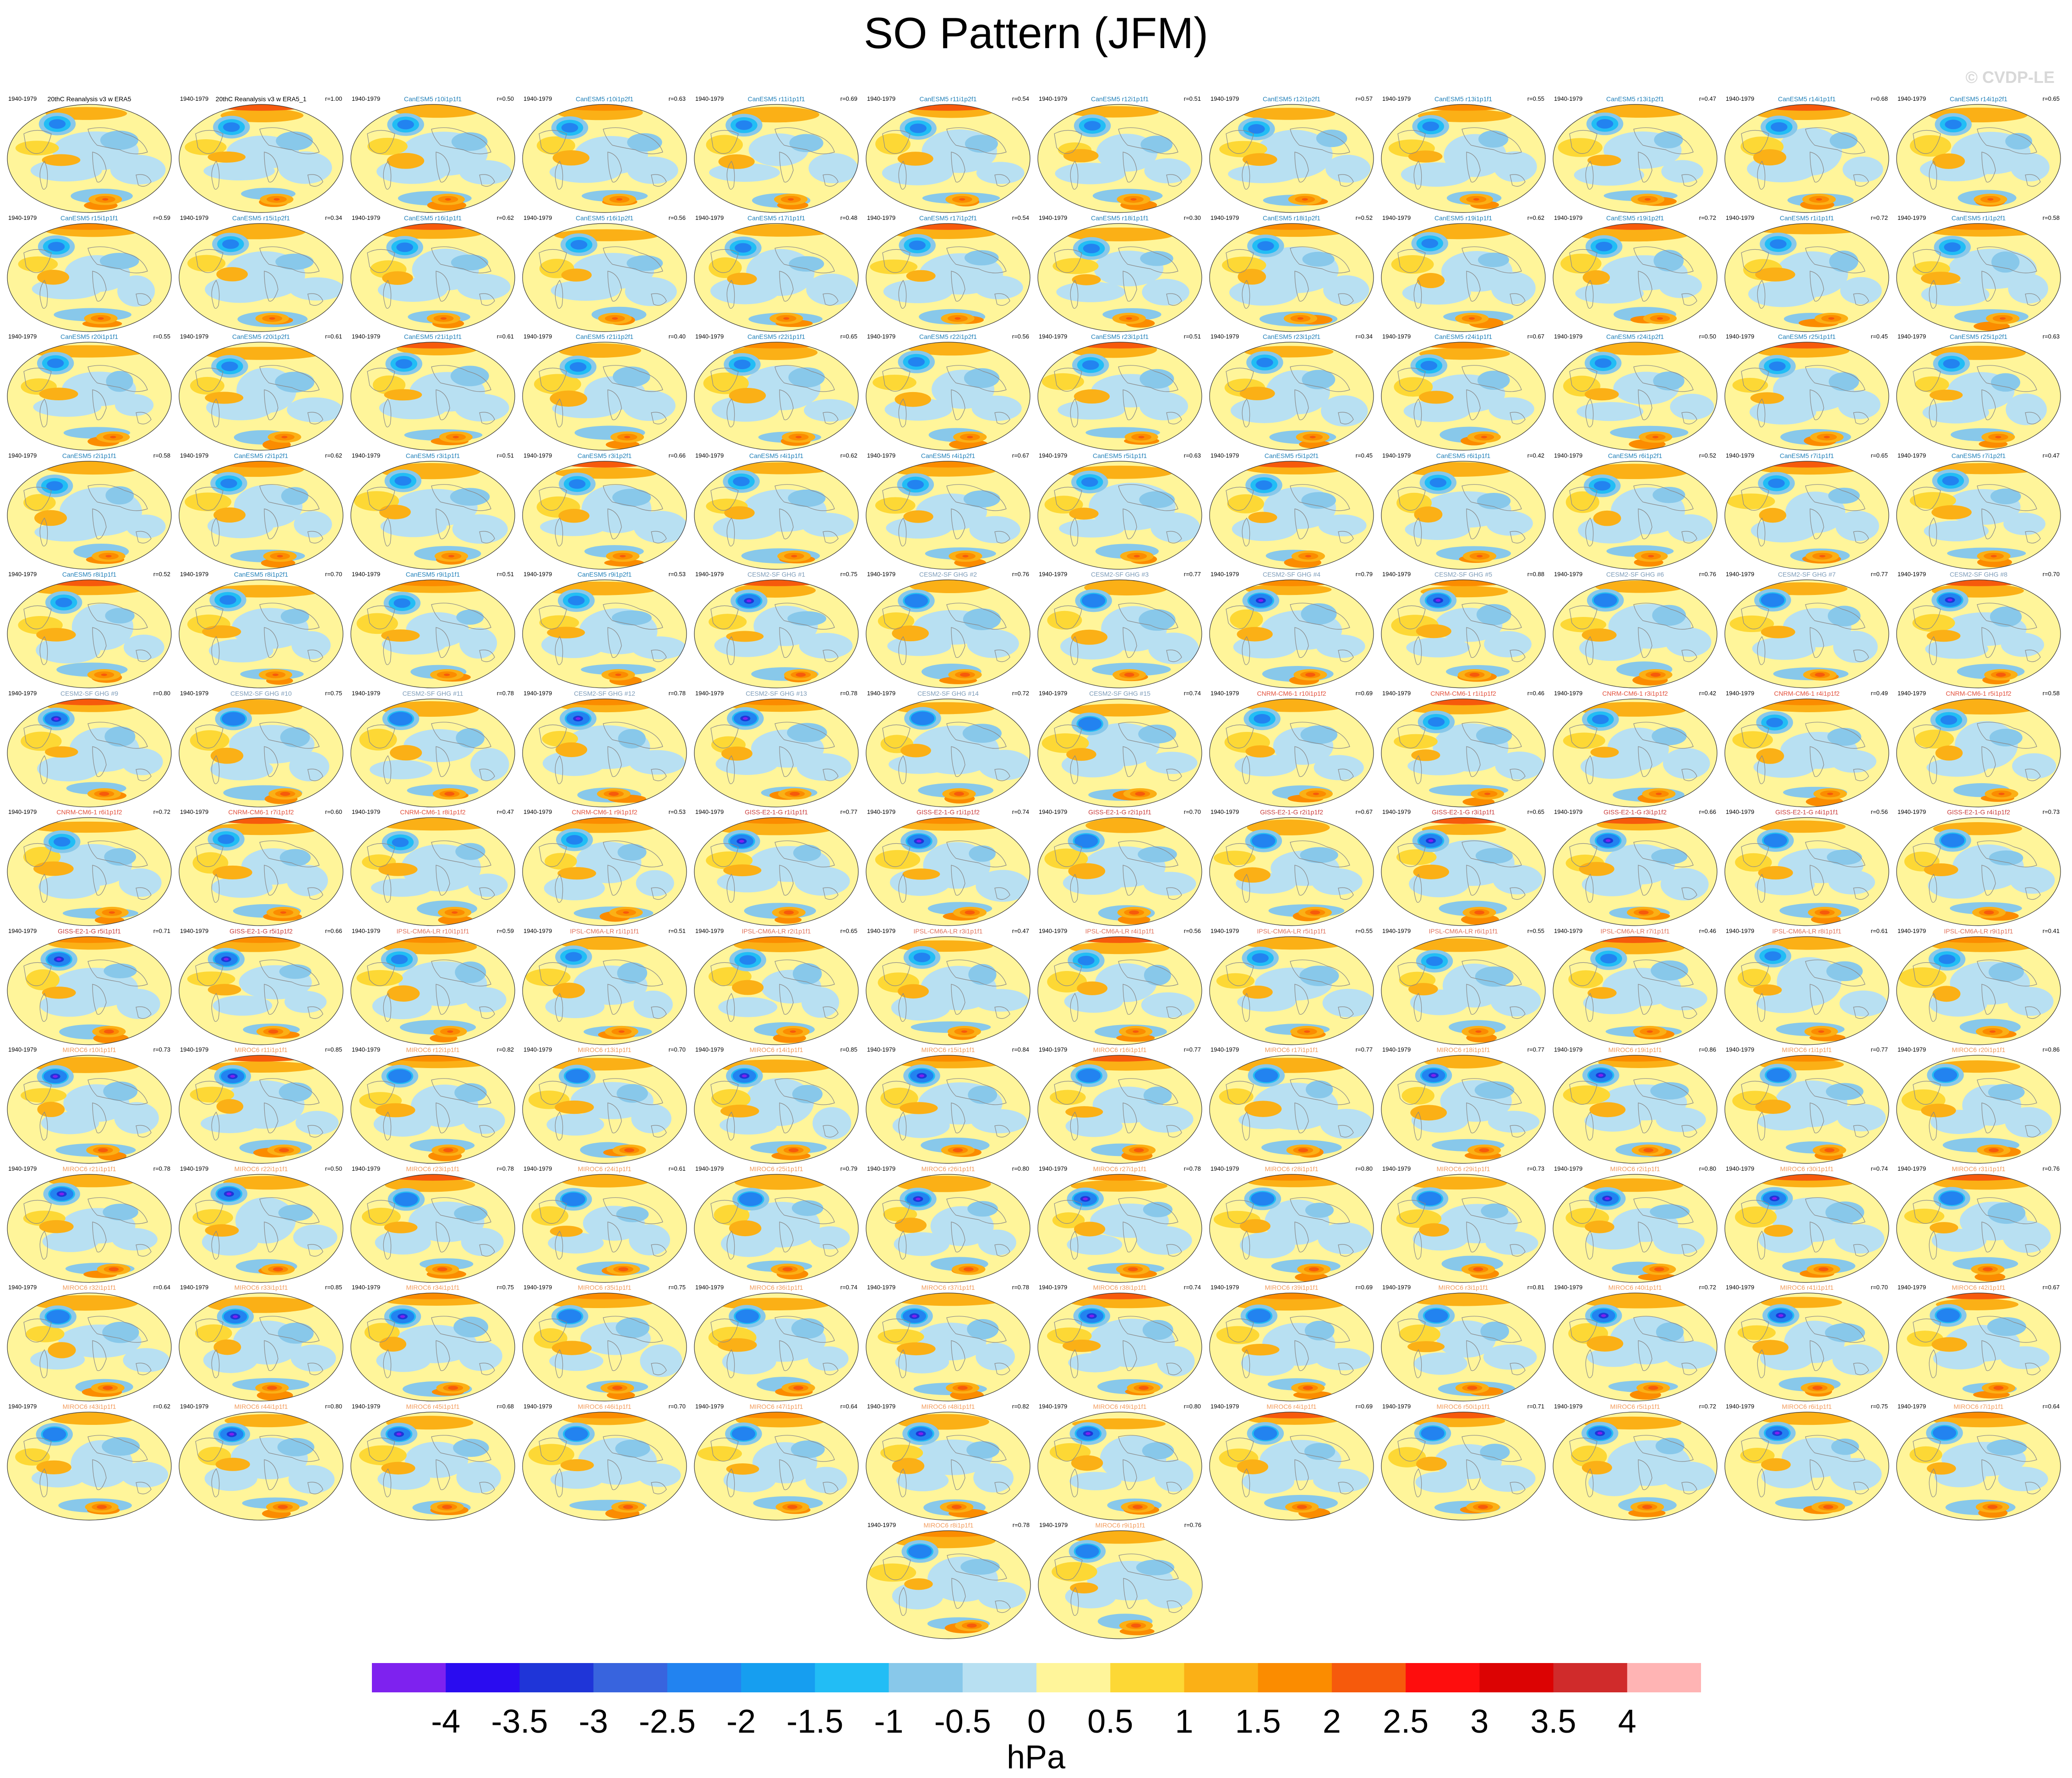  Describe the element at coordinates (948, 337) in the screenshot. I see `panel-title: CanESM5 r22i1p2f1` at that location.